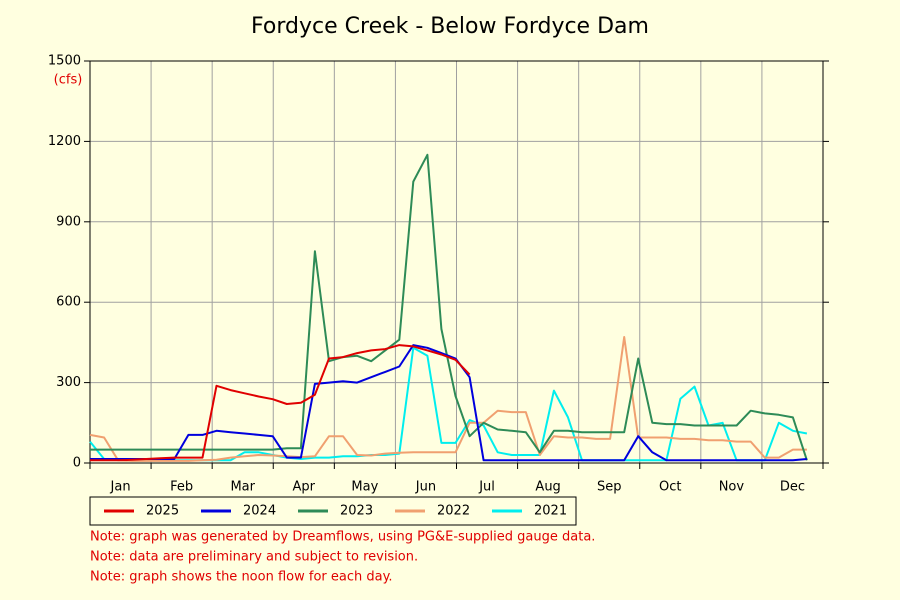 The width and height of the screenshot is (900, 600). Describe the element at coordinates (259, 511) in the screenshot. I see `legend-label: 2024` at that location.